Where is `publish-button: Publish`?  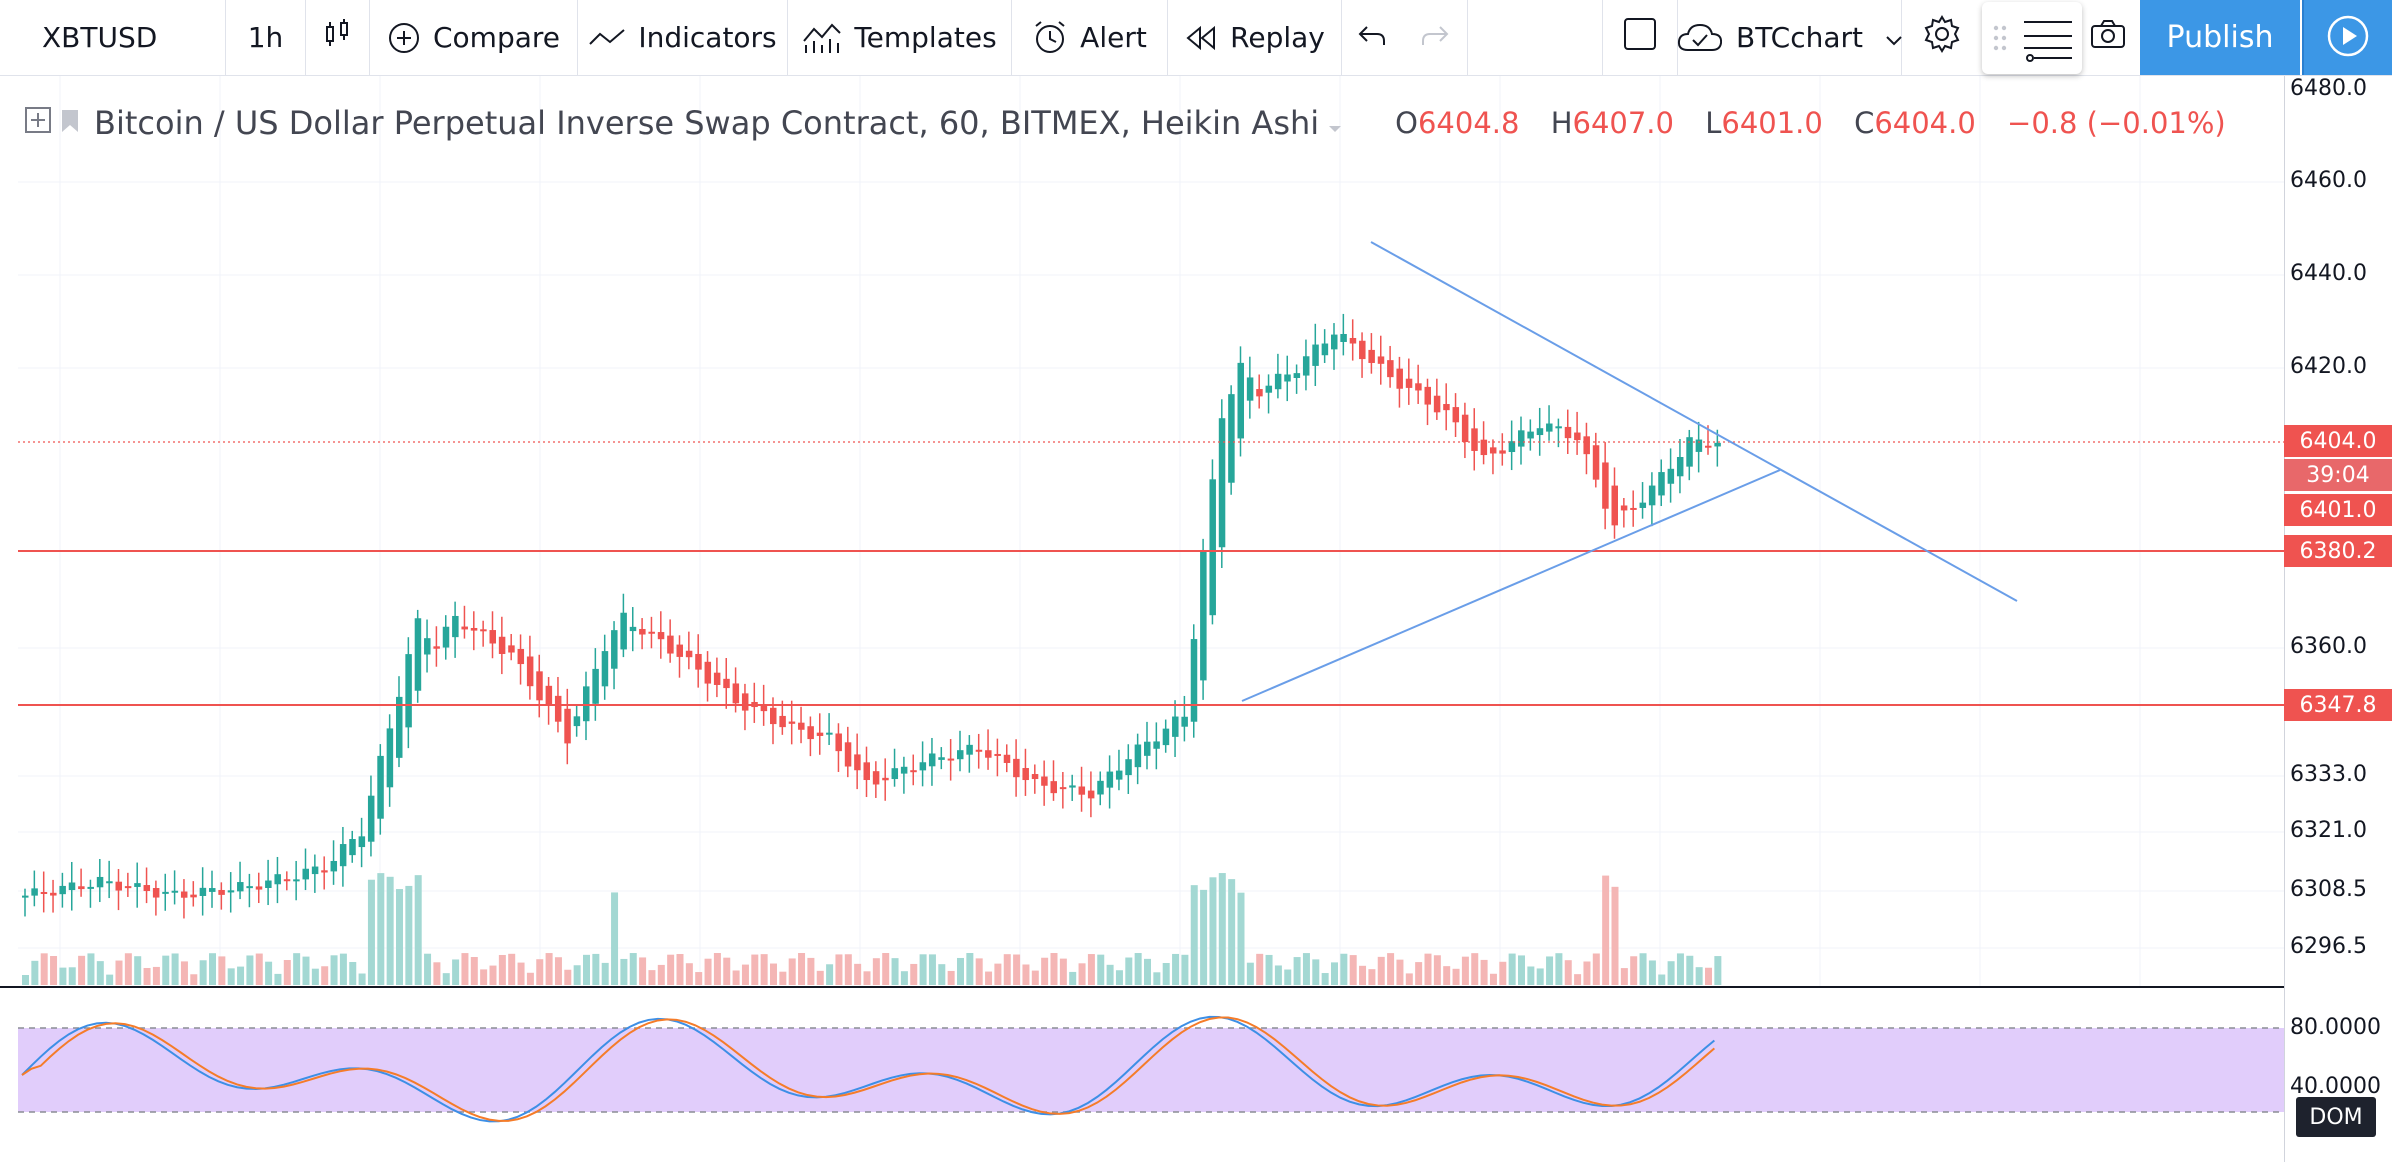
publish-button: Publish is located at coordinates (2220, 37).